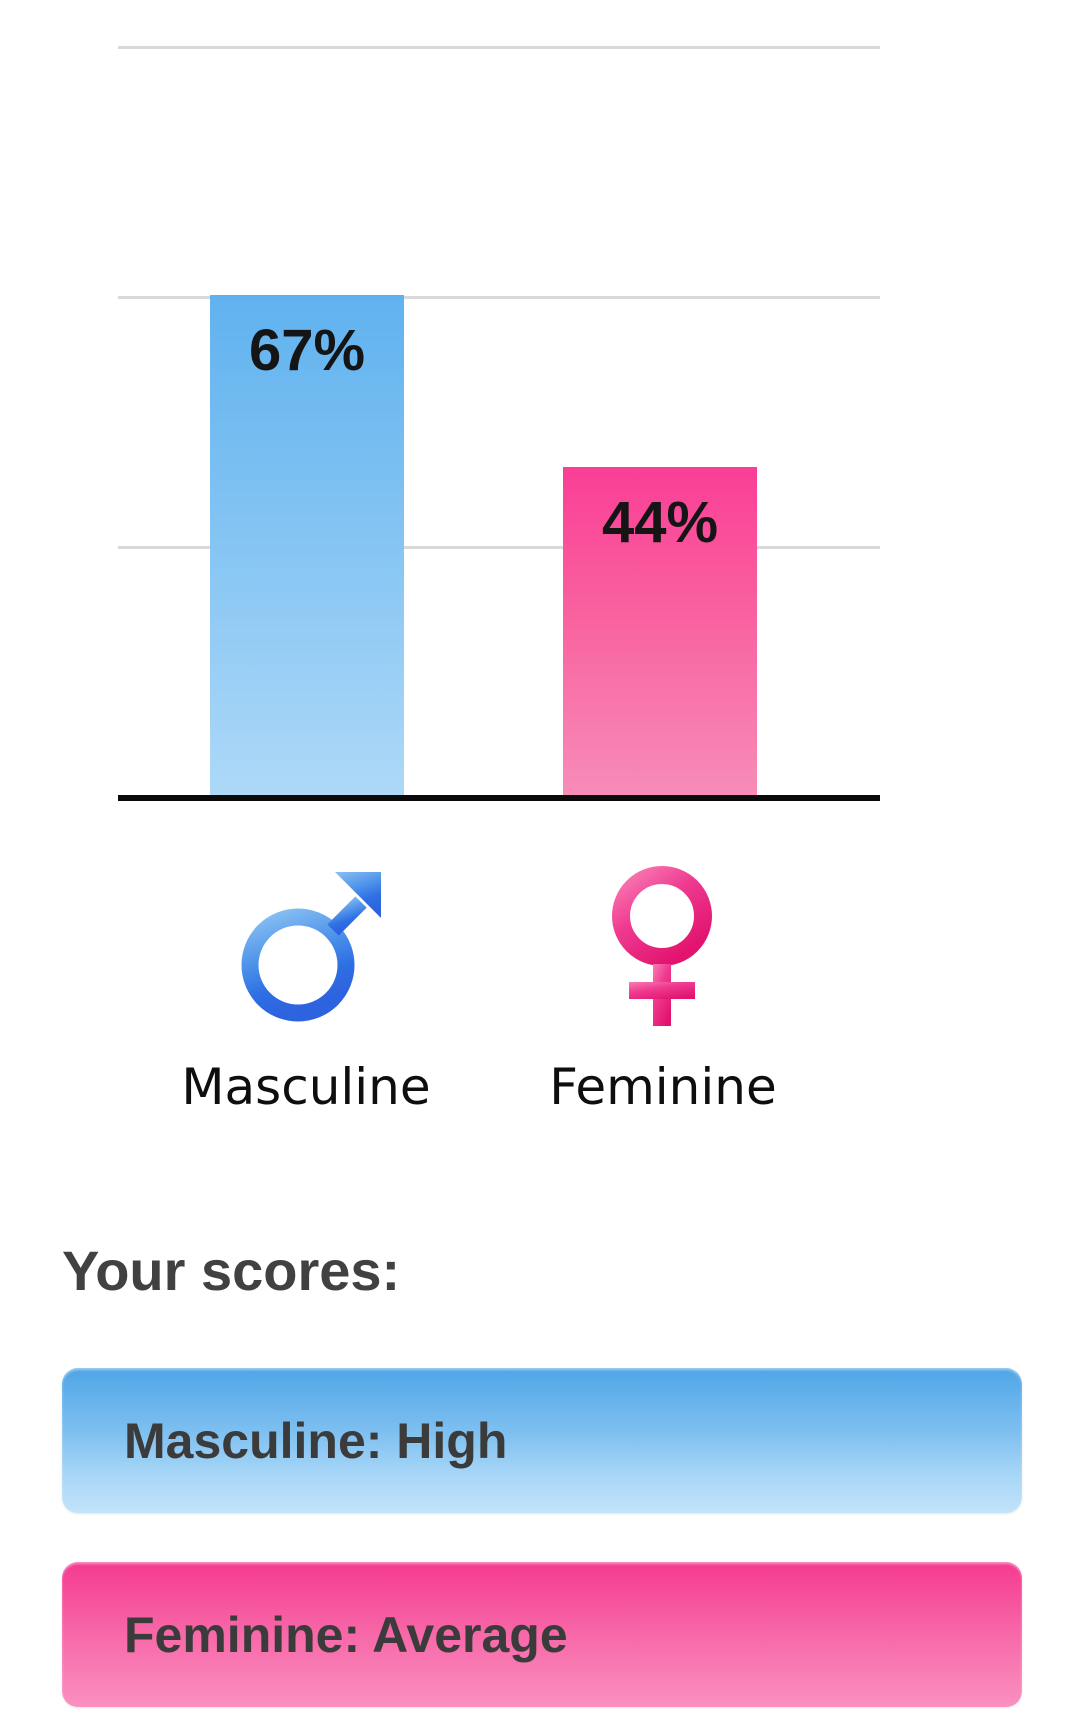 The width and height of the screenshot is (1080, 1734). I want to click on masculine-score-pill: Masculine: High, so click(542, 1440).